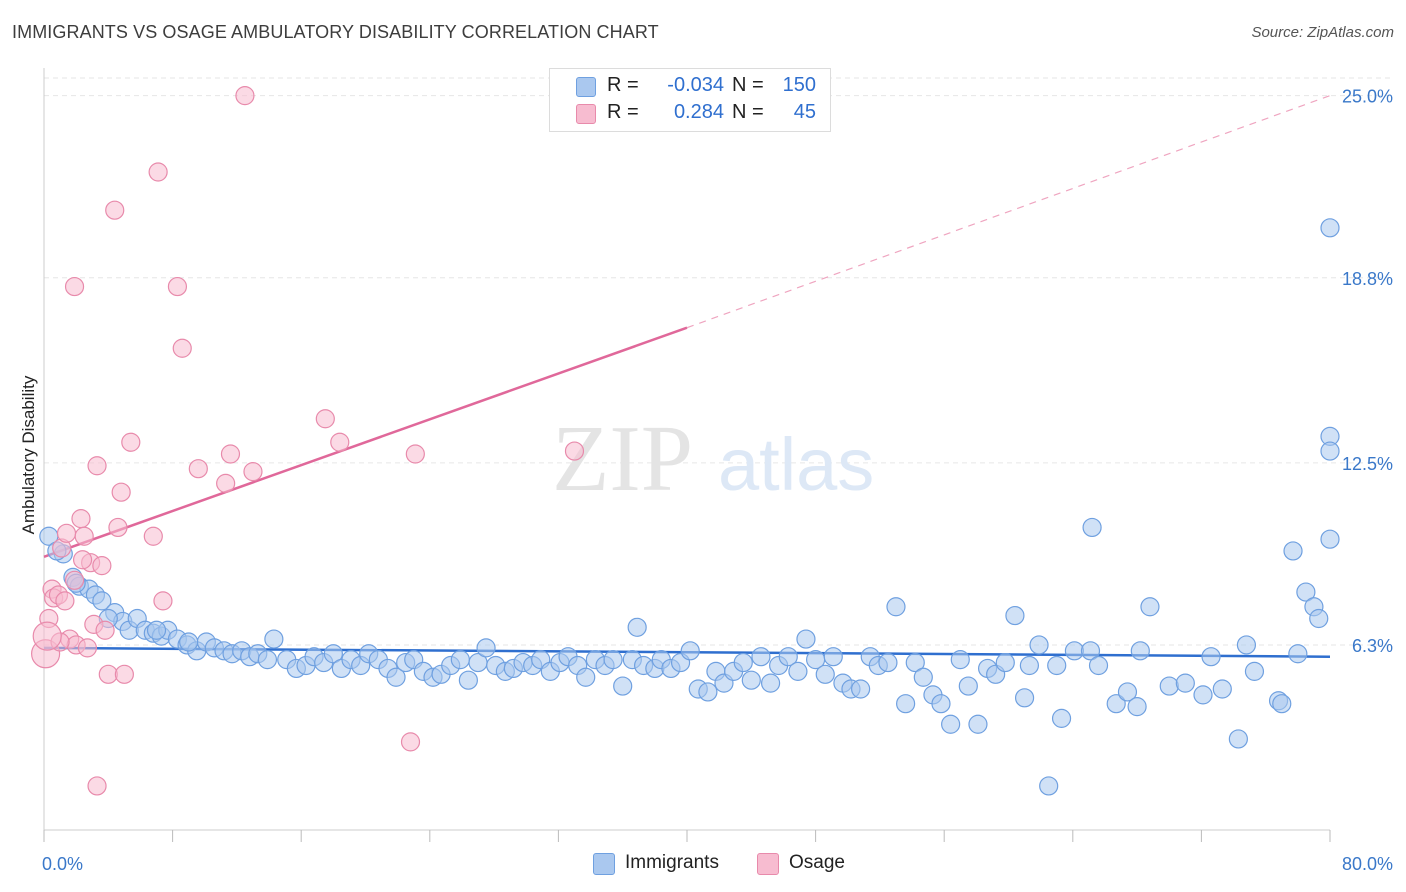  What do you see at coordinates (586, 114) in the screenshot?
I see `legend-swatch-osage` at bounding box center [586, 114].